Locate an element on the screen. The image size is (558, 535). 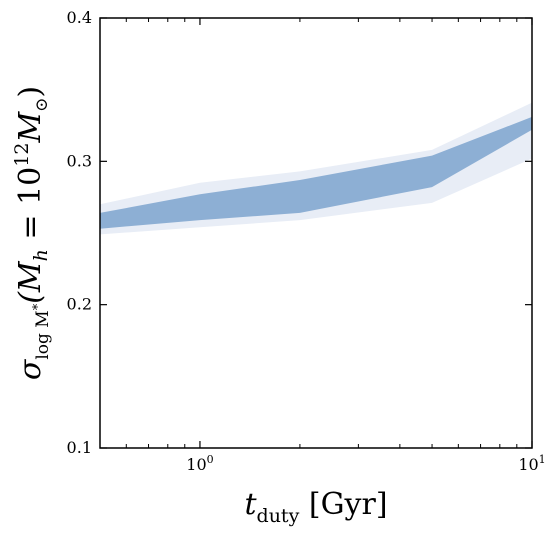
y-axis-label-exp: 12 is located at coordinates (22, 155).